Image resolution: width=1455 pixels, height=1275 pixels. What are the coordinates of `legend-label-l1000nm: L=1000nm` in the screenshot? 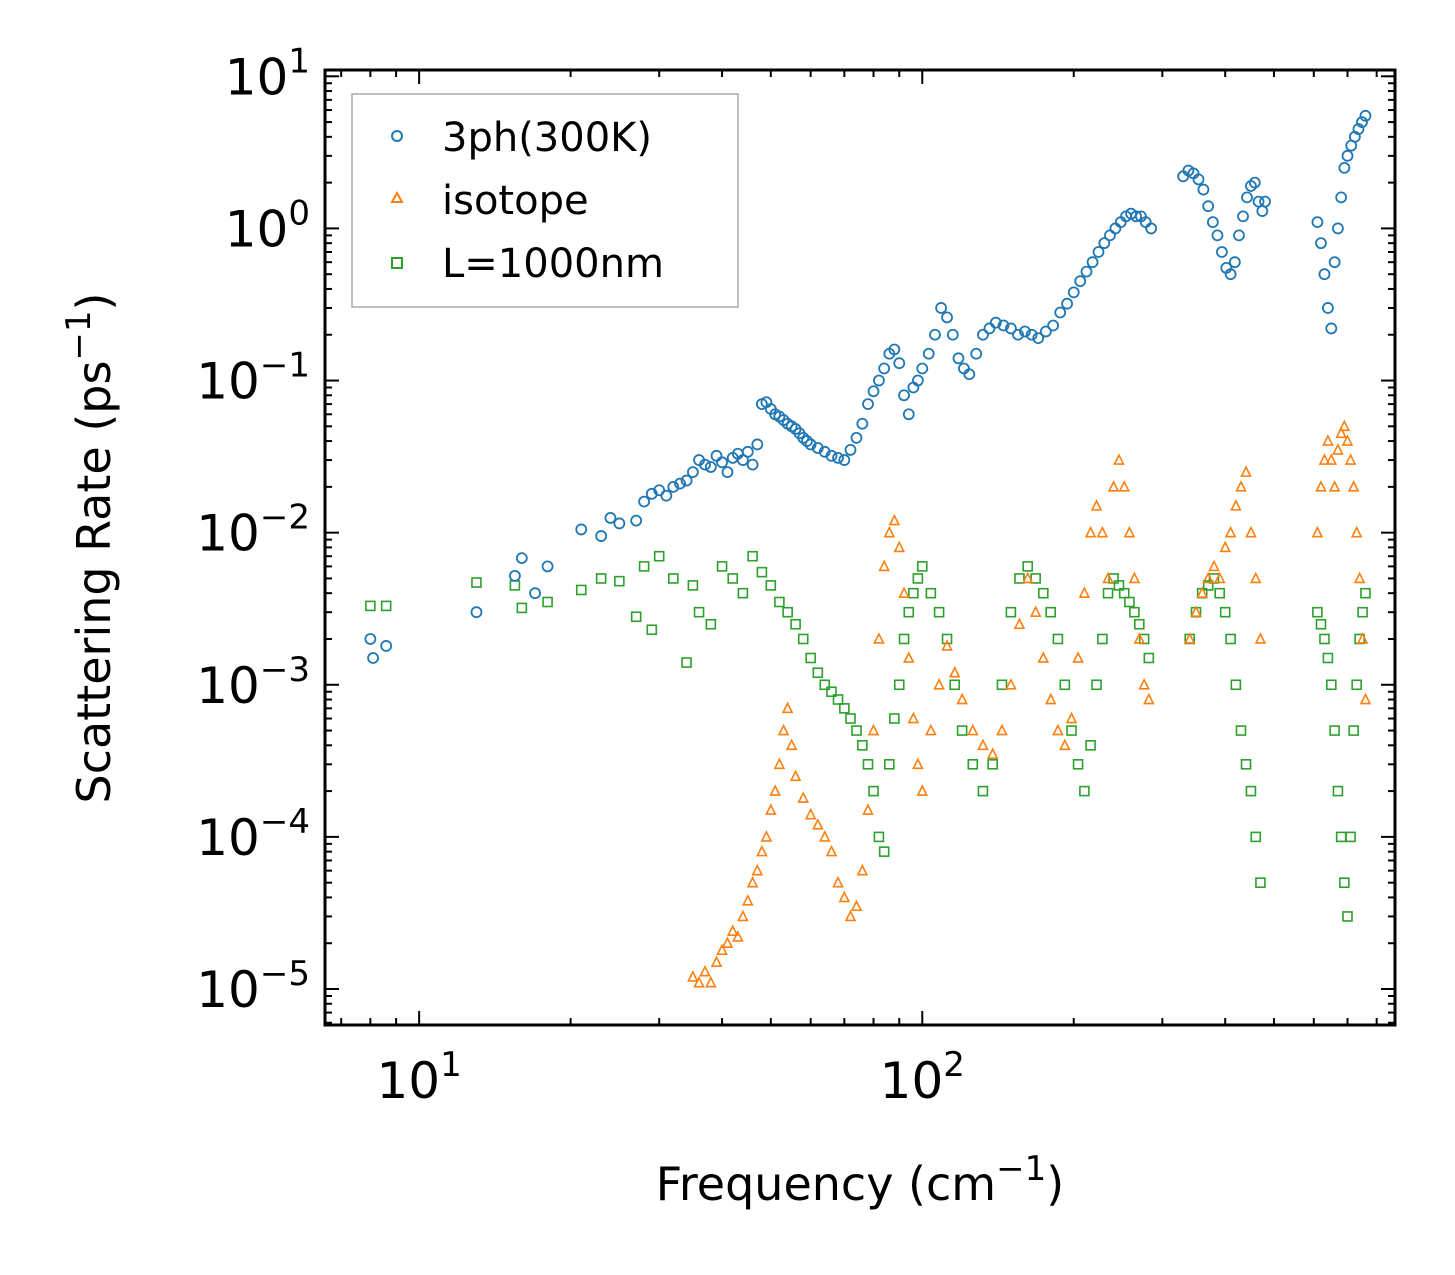 It's located at (553, 264).